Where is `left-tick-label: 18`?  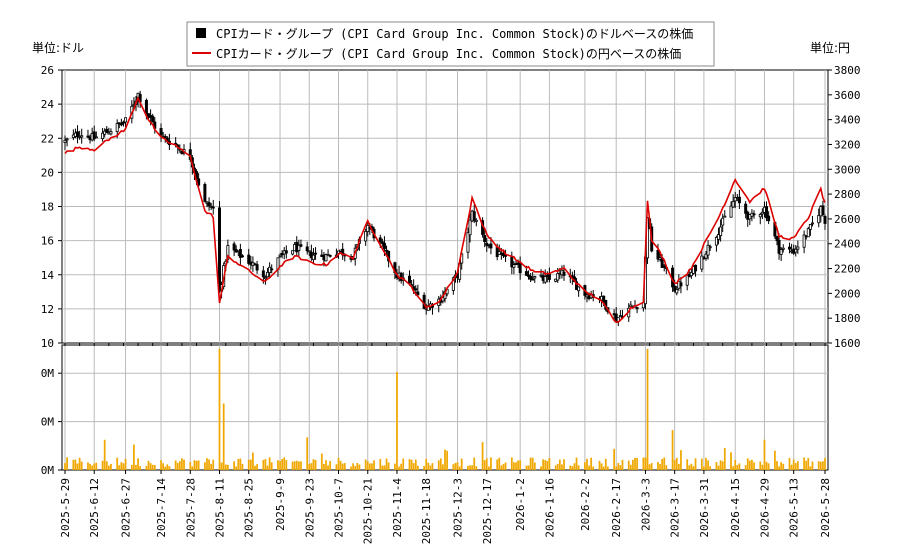
left-tick-label: 18 is located at coordinates (47, 207).